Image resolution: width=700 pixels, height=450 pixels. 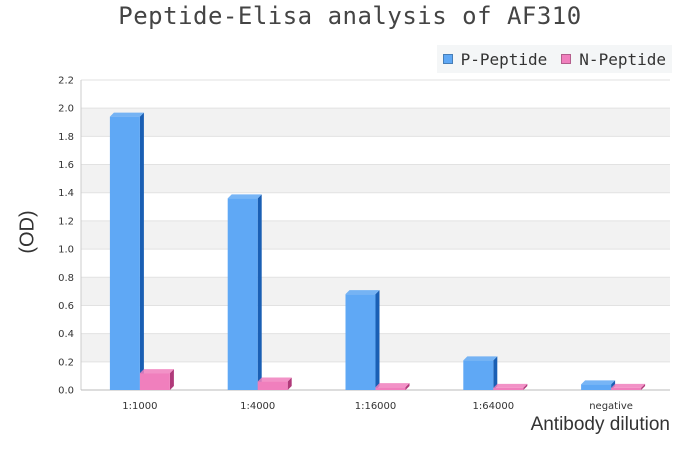 What do you see at coordinates (494, 406) in the screenshot?
I see `x-tick-label: 1:64000` at bounding box center [494, 406].